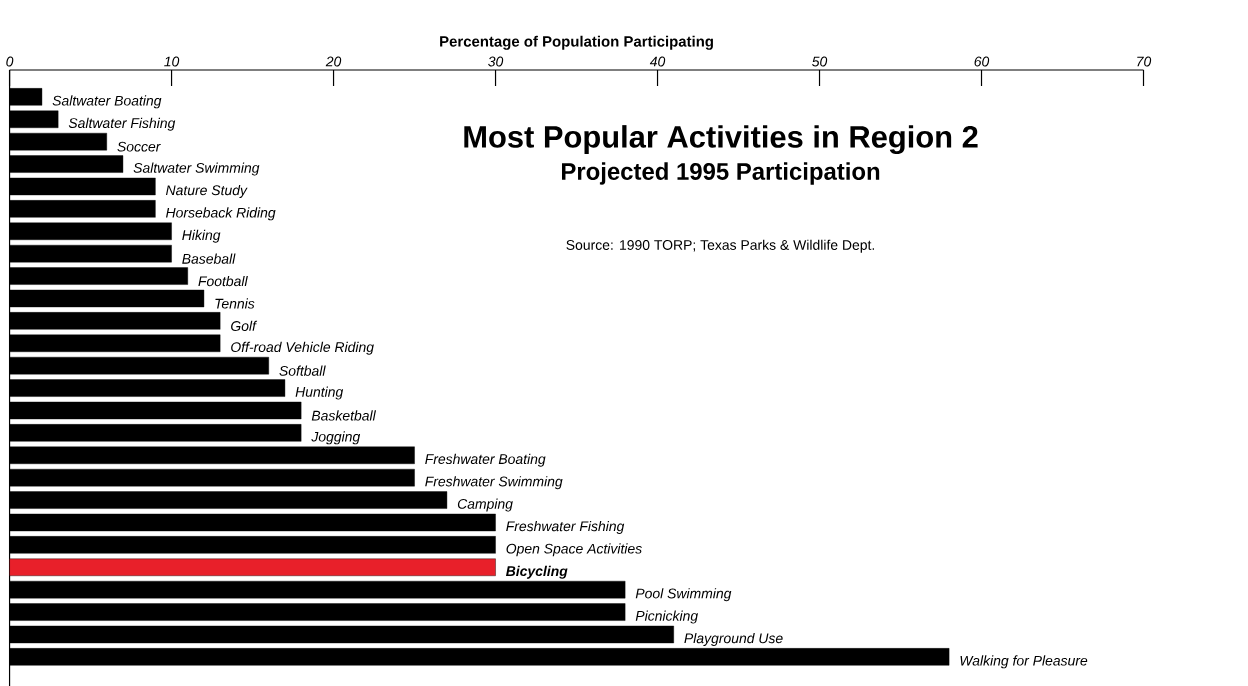 The image size is (1248, 686). I want to click on x-axis-title: Percentage of Population Participating, so click(576, 42).